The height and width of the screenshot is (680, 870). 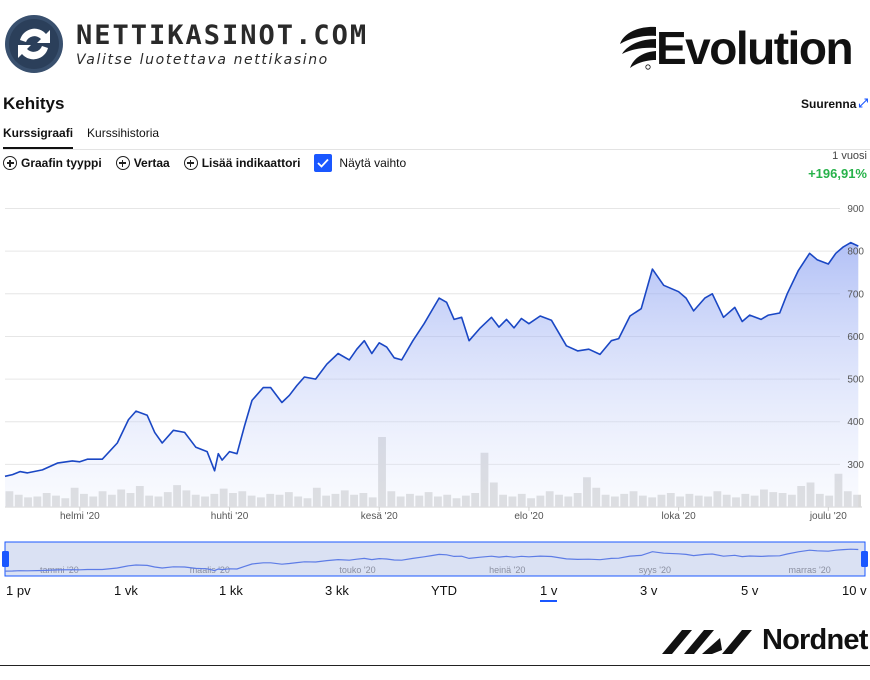 What do you see at coordinates (529, 516) in the screenshot?
I see `x-tick-label: elo '20` at bounding box center [529, 516].